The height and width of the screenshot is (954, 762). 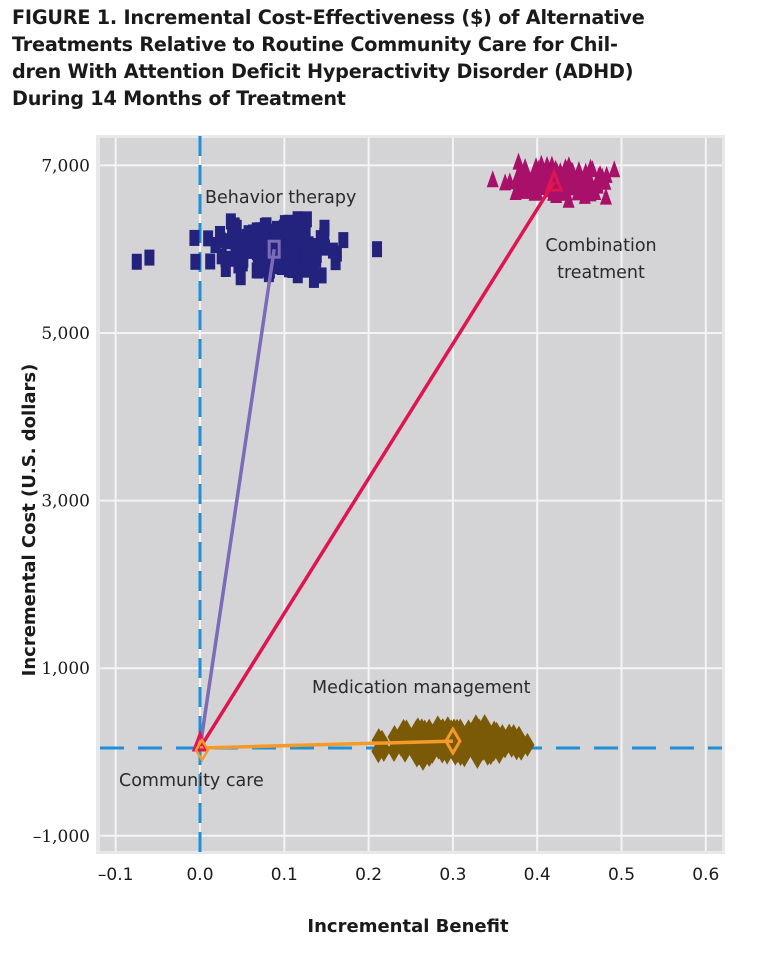 I want to click on x-tick-label: –0.1, so click(x=116, y=875).